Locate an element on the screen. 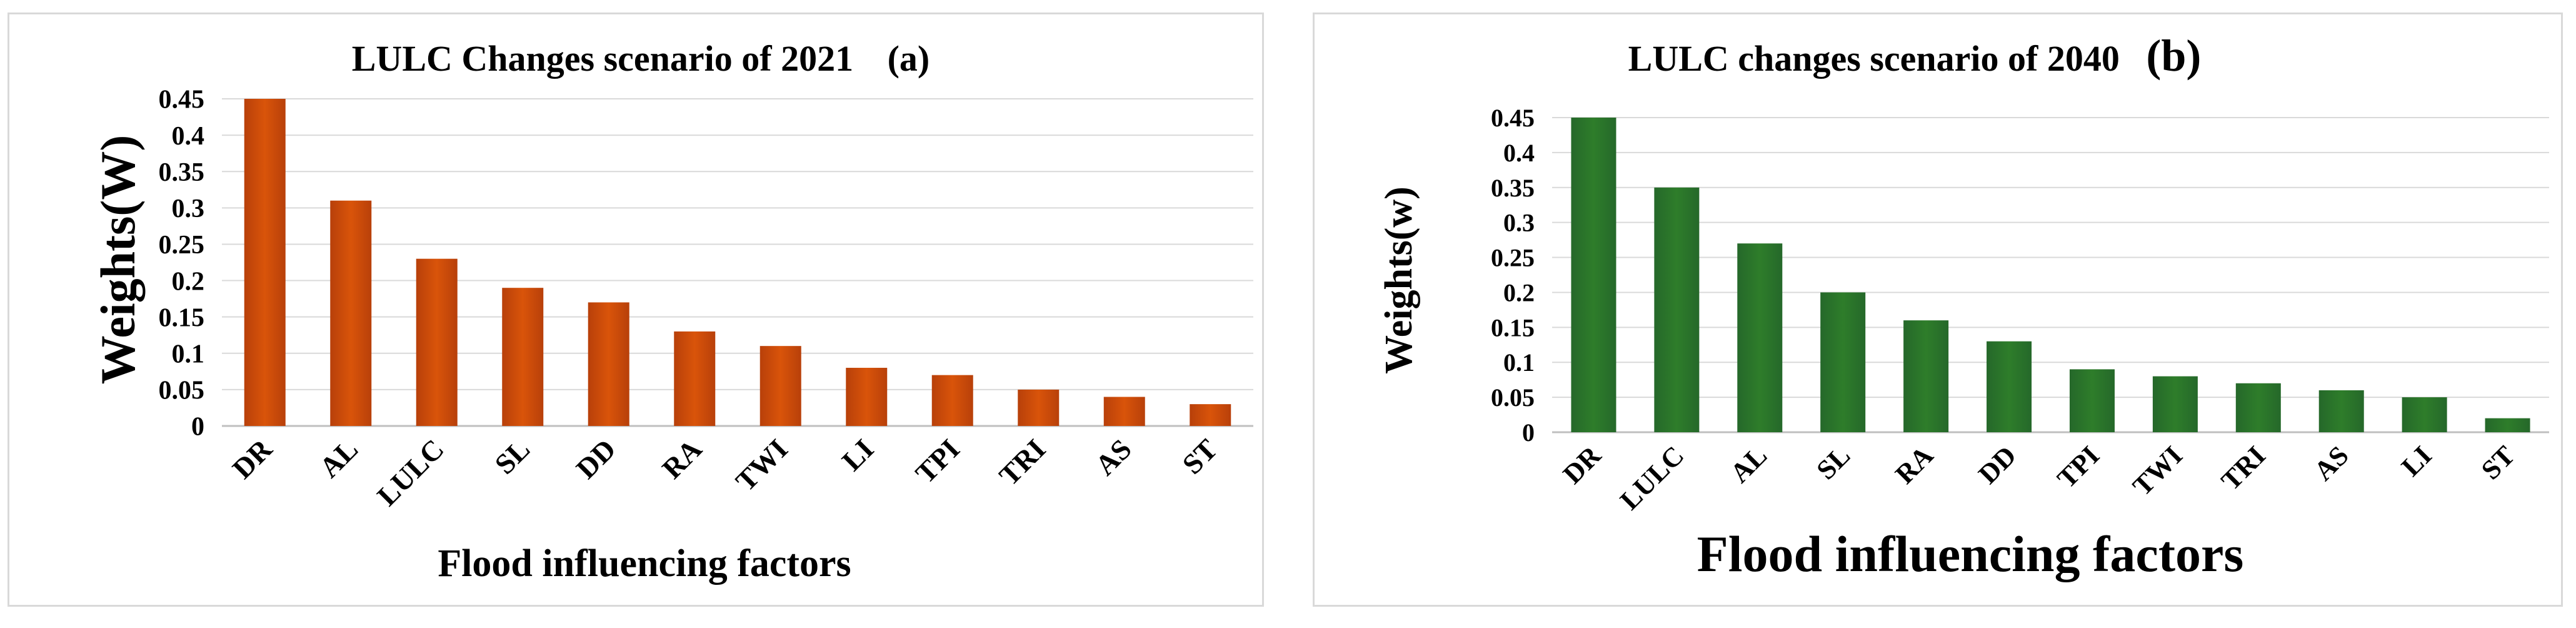 This screenshot has width=2576, height=628. chart-a-x-tick-label: SL is located at coordinates (512, 457).